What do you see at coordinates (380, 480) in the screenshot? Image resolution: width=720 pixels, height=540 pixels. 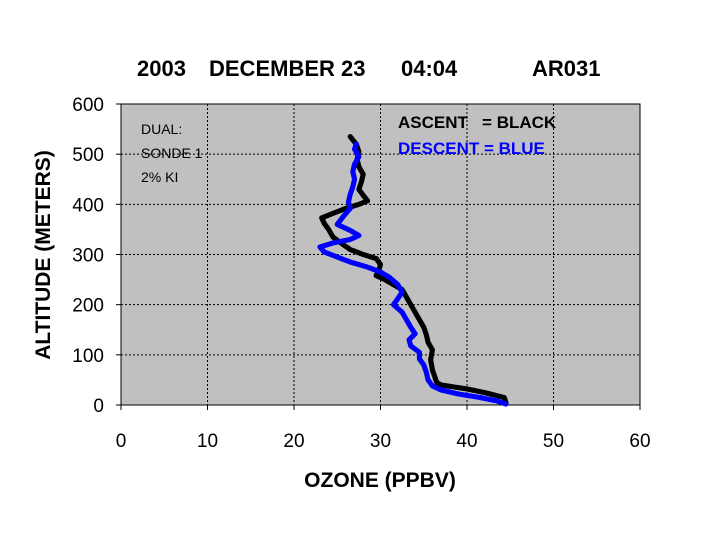 I see `x-axis-title: OZONE (PPBV)` at bounding box center [380, 480].